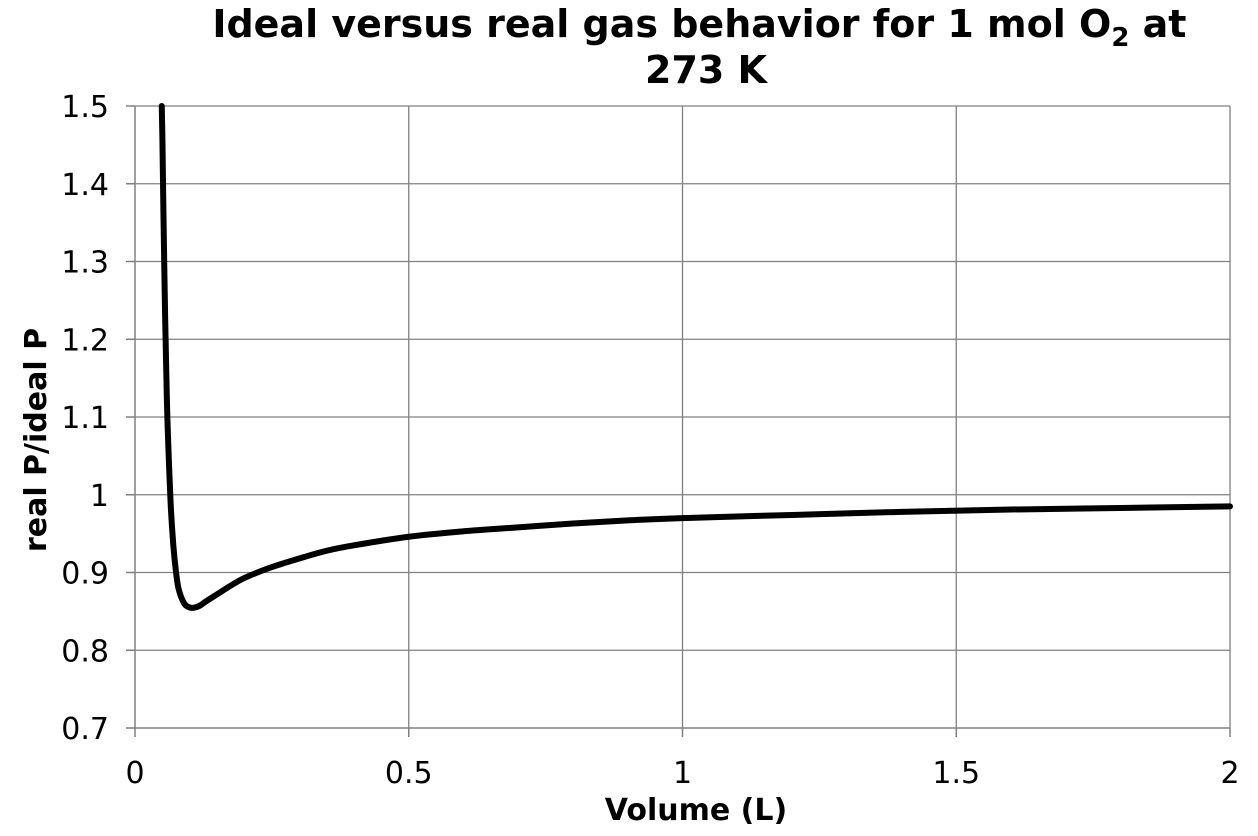 This screenshot has height=836, width=1258. I want to click on x-tick-label-2: 1, so click(682, 773).